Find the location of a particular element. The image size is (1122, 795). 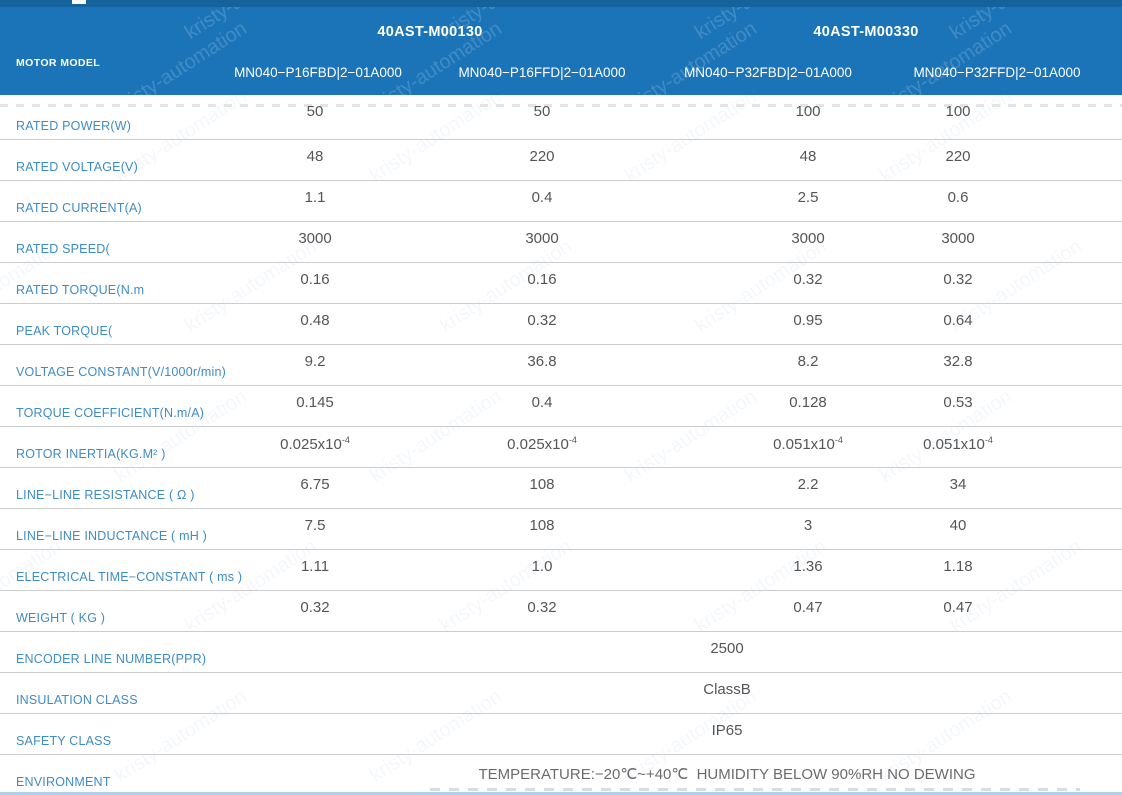

table-row-rated-current: RATED CURRENT(A) 1.1 0.4 2.5 0.6 is located at coordinates (561, 201).